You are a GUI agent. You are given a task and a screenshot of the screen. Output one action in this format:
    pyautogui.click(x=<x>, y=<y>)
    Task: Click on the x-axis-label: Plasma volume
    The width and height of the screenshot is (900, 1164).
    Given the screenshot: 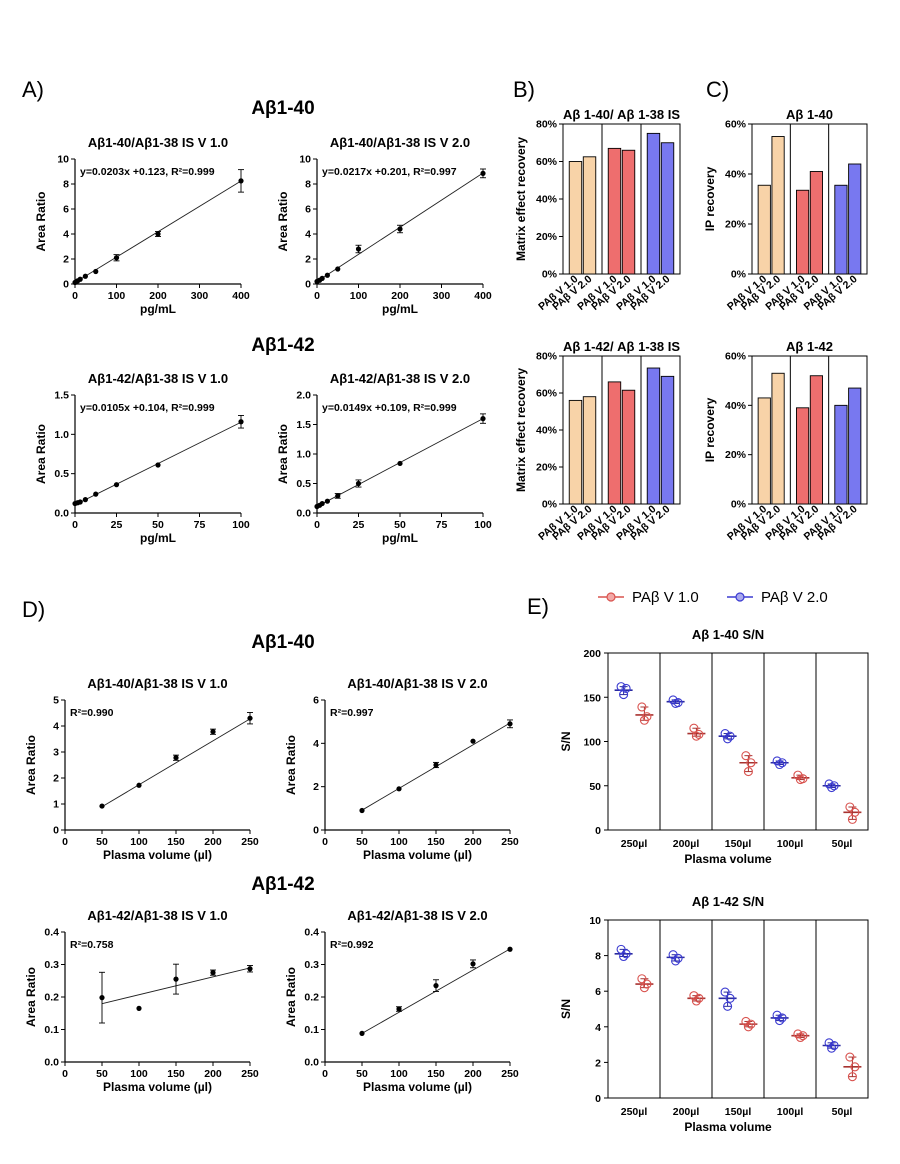 What is the action you would take?
    pyautogui.click(x=728, y=1127)
    